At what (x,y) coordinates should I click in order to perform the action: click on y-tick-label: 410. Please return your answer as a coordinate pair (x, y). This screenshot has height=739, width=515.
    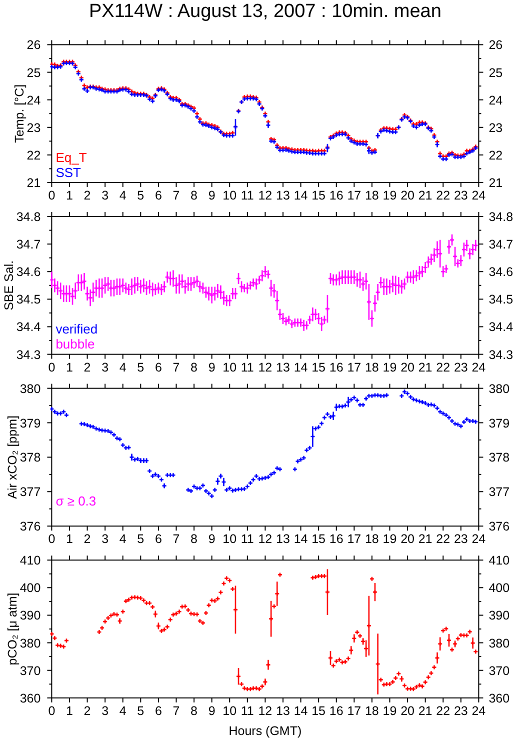
    Looking at the image, I should click on (30, 561).